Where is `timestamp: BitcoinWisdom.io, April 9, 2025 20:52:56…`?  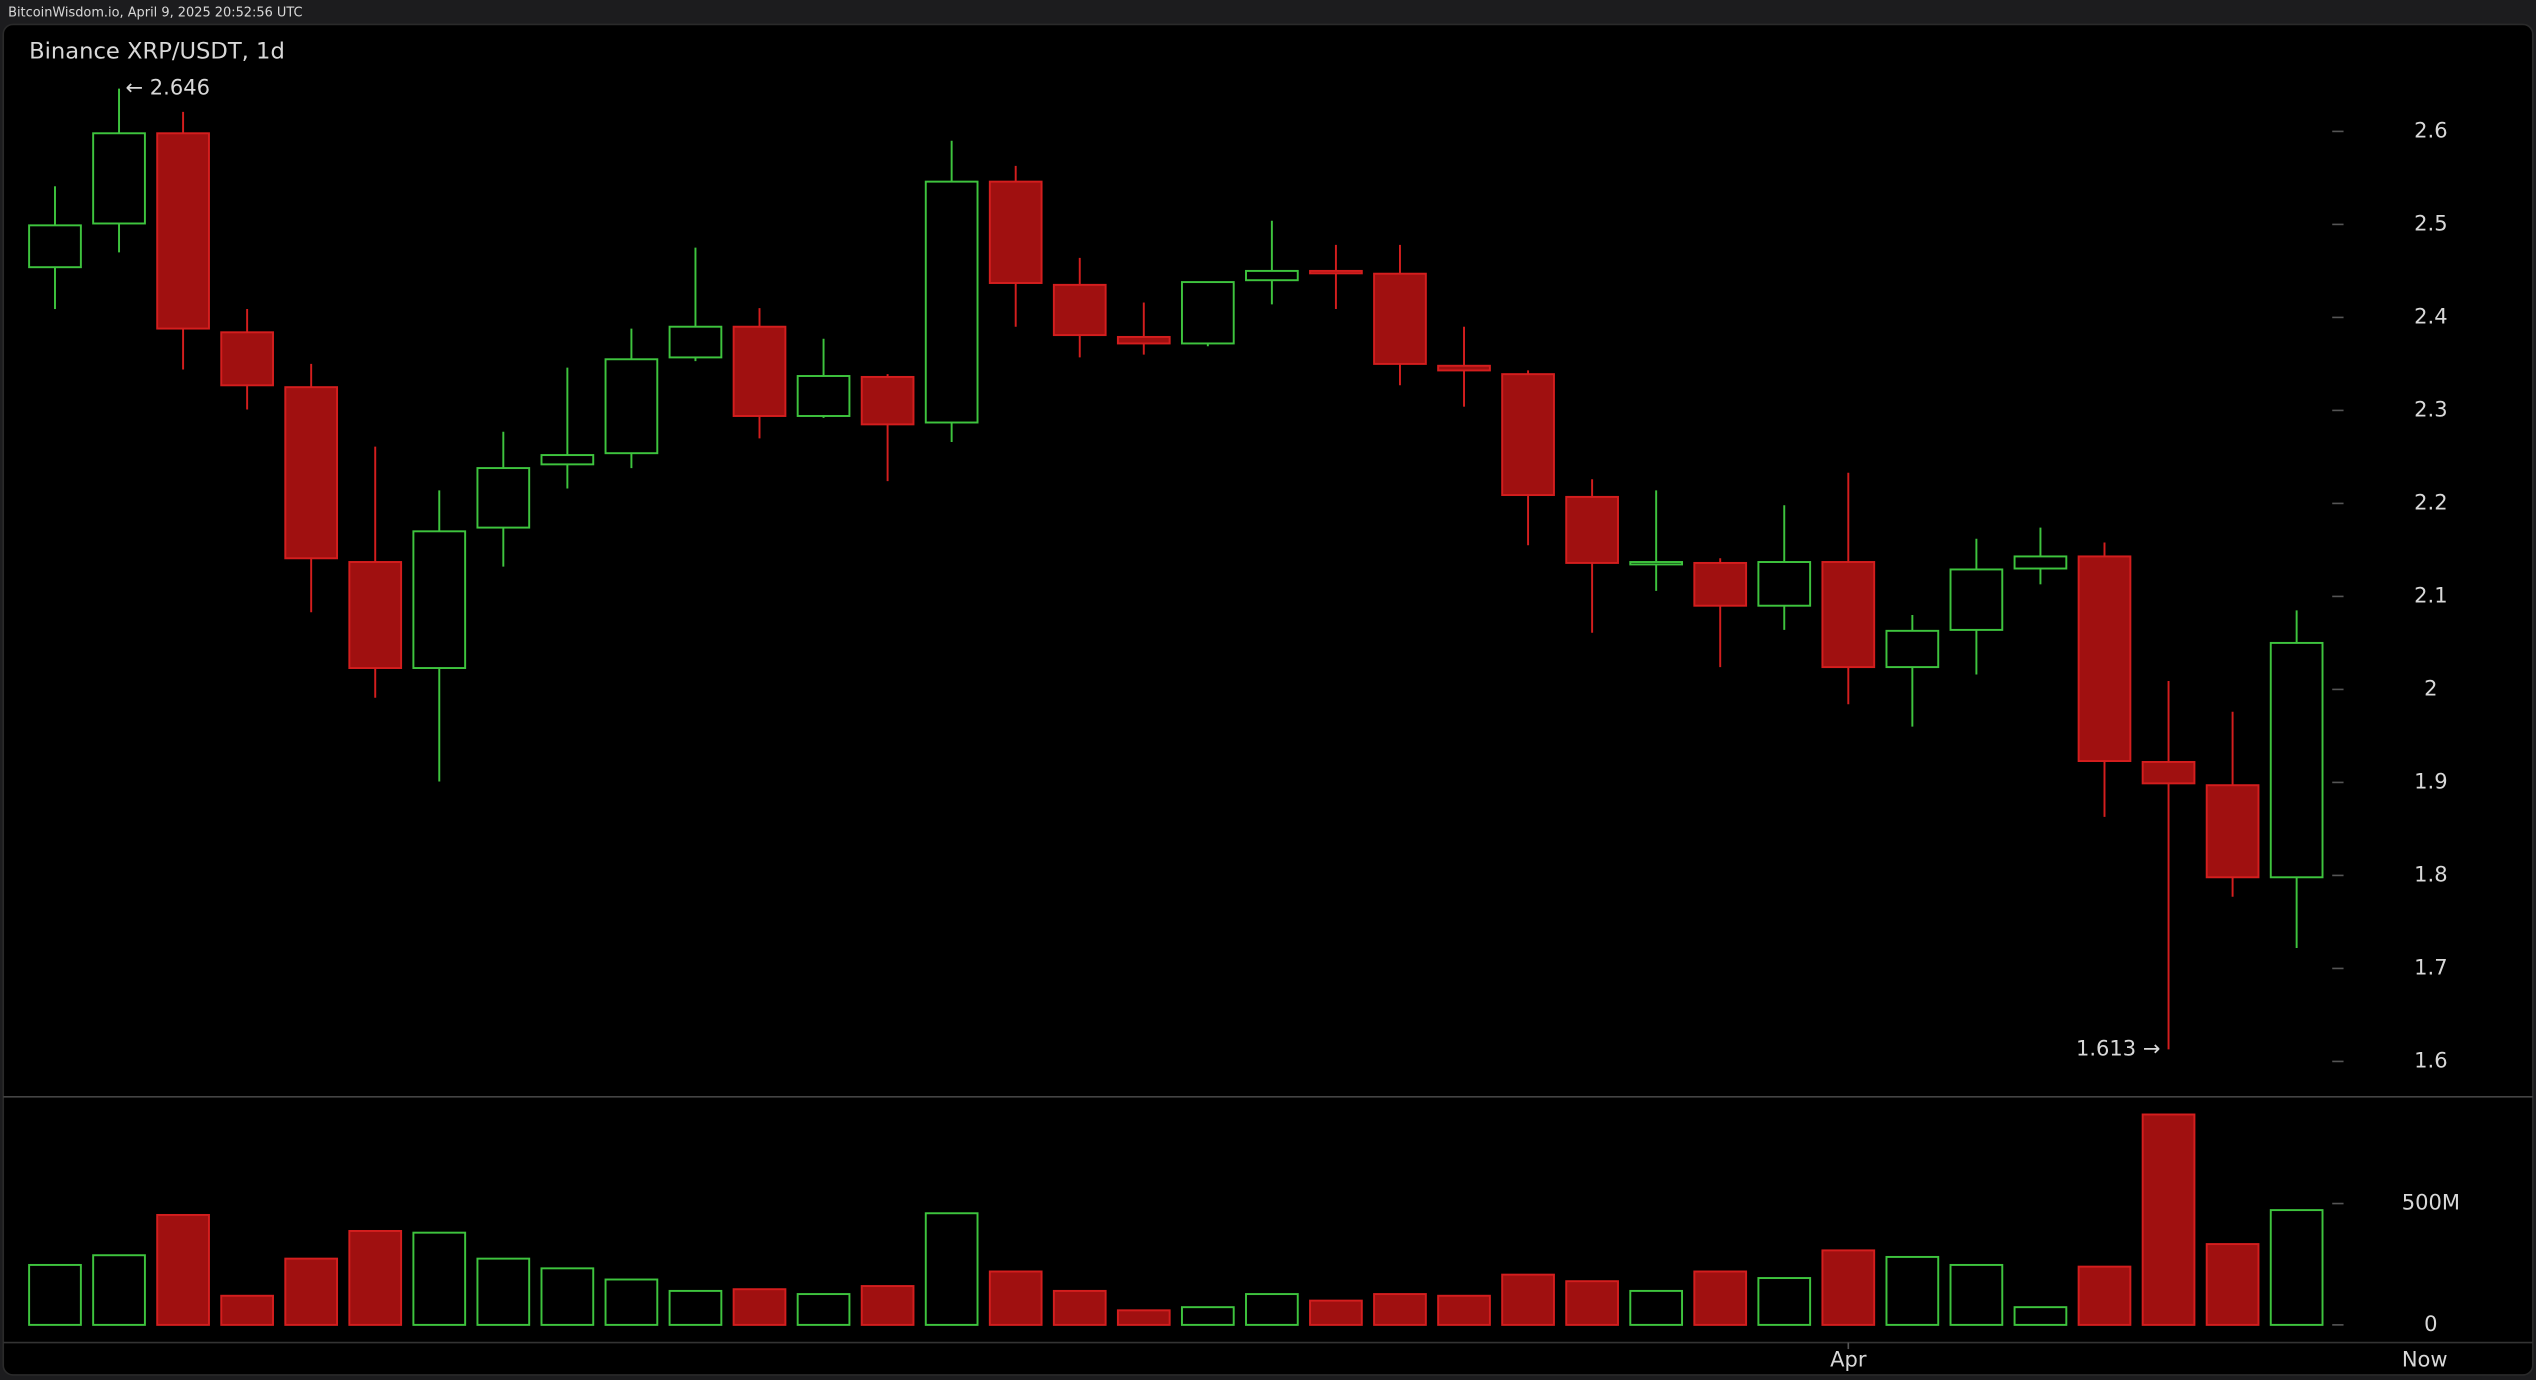
timestamp: BitcoinWisdom.io, April 9, 2025 20:52:56… is located at coordinates (155, 13).